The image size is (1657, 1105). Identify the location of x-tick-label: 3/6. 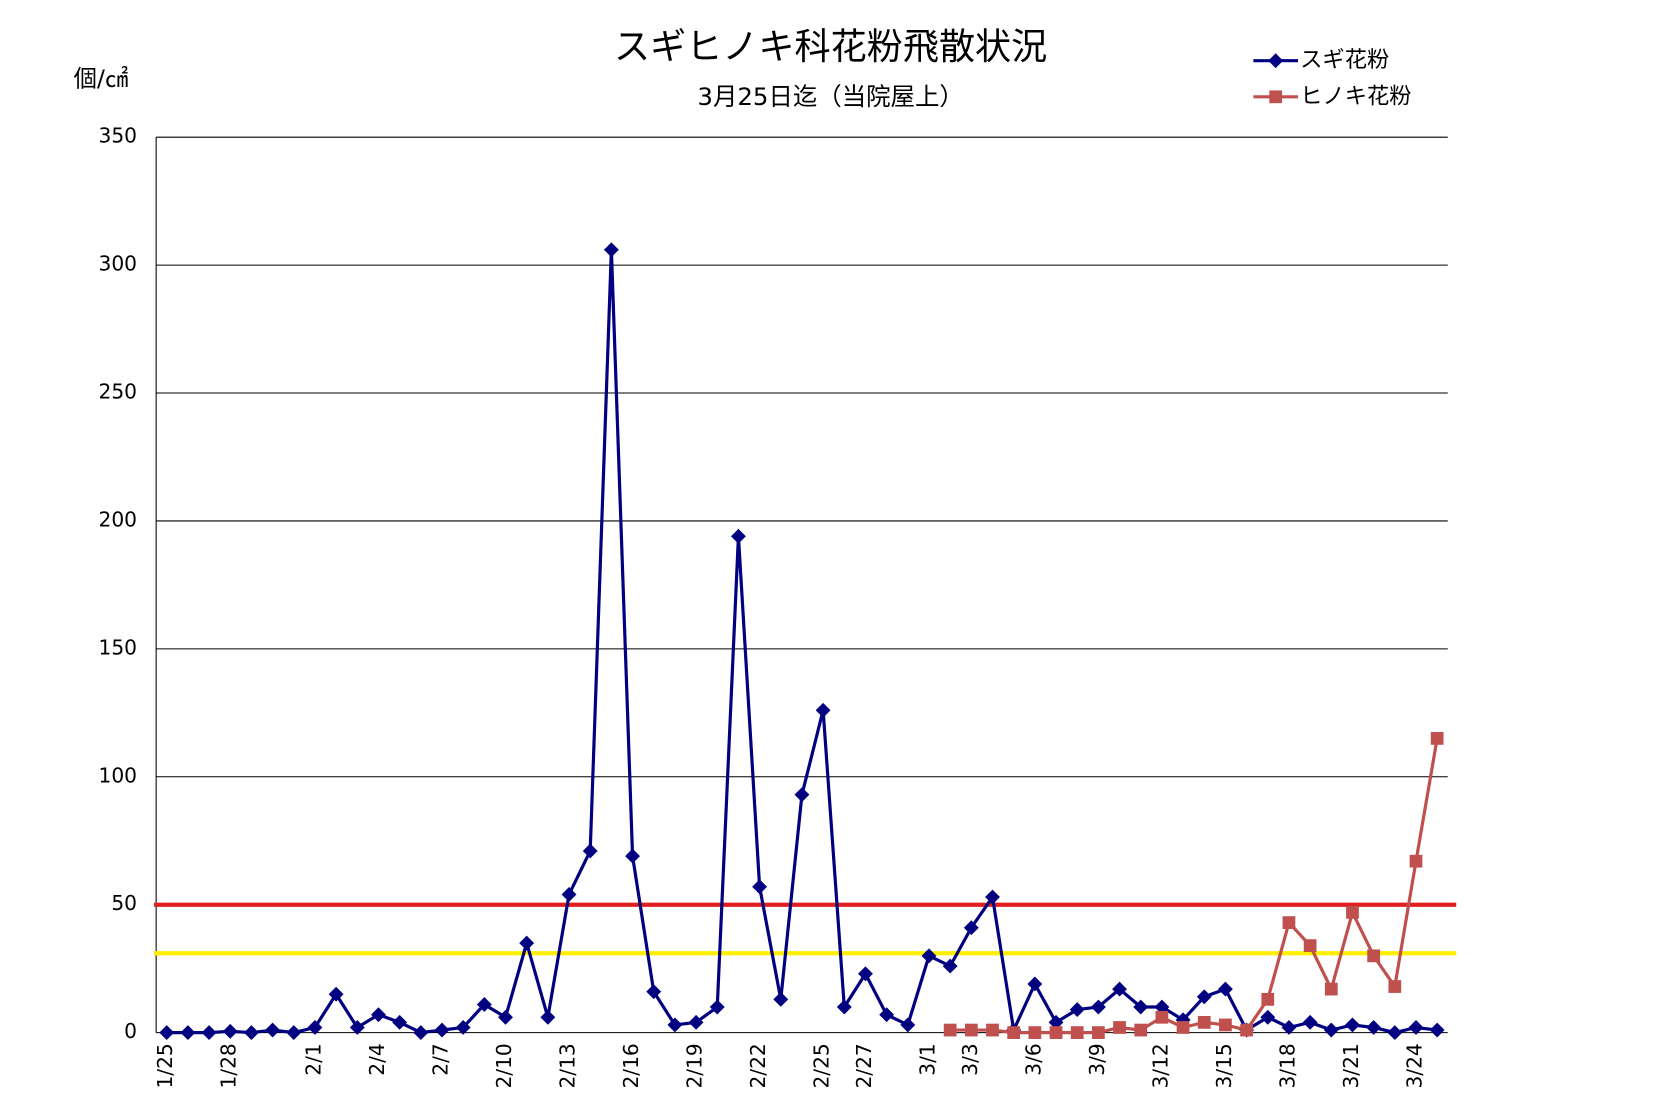
(1033, 1059).